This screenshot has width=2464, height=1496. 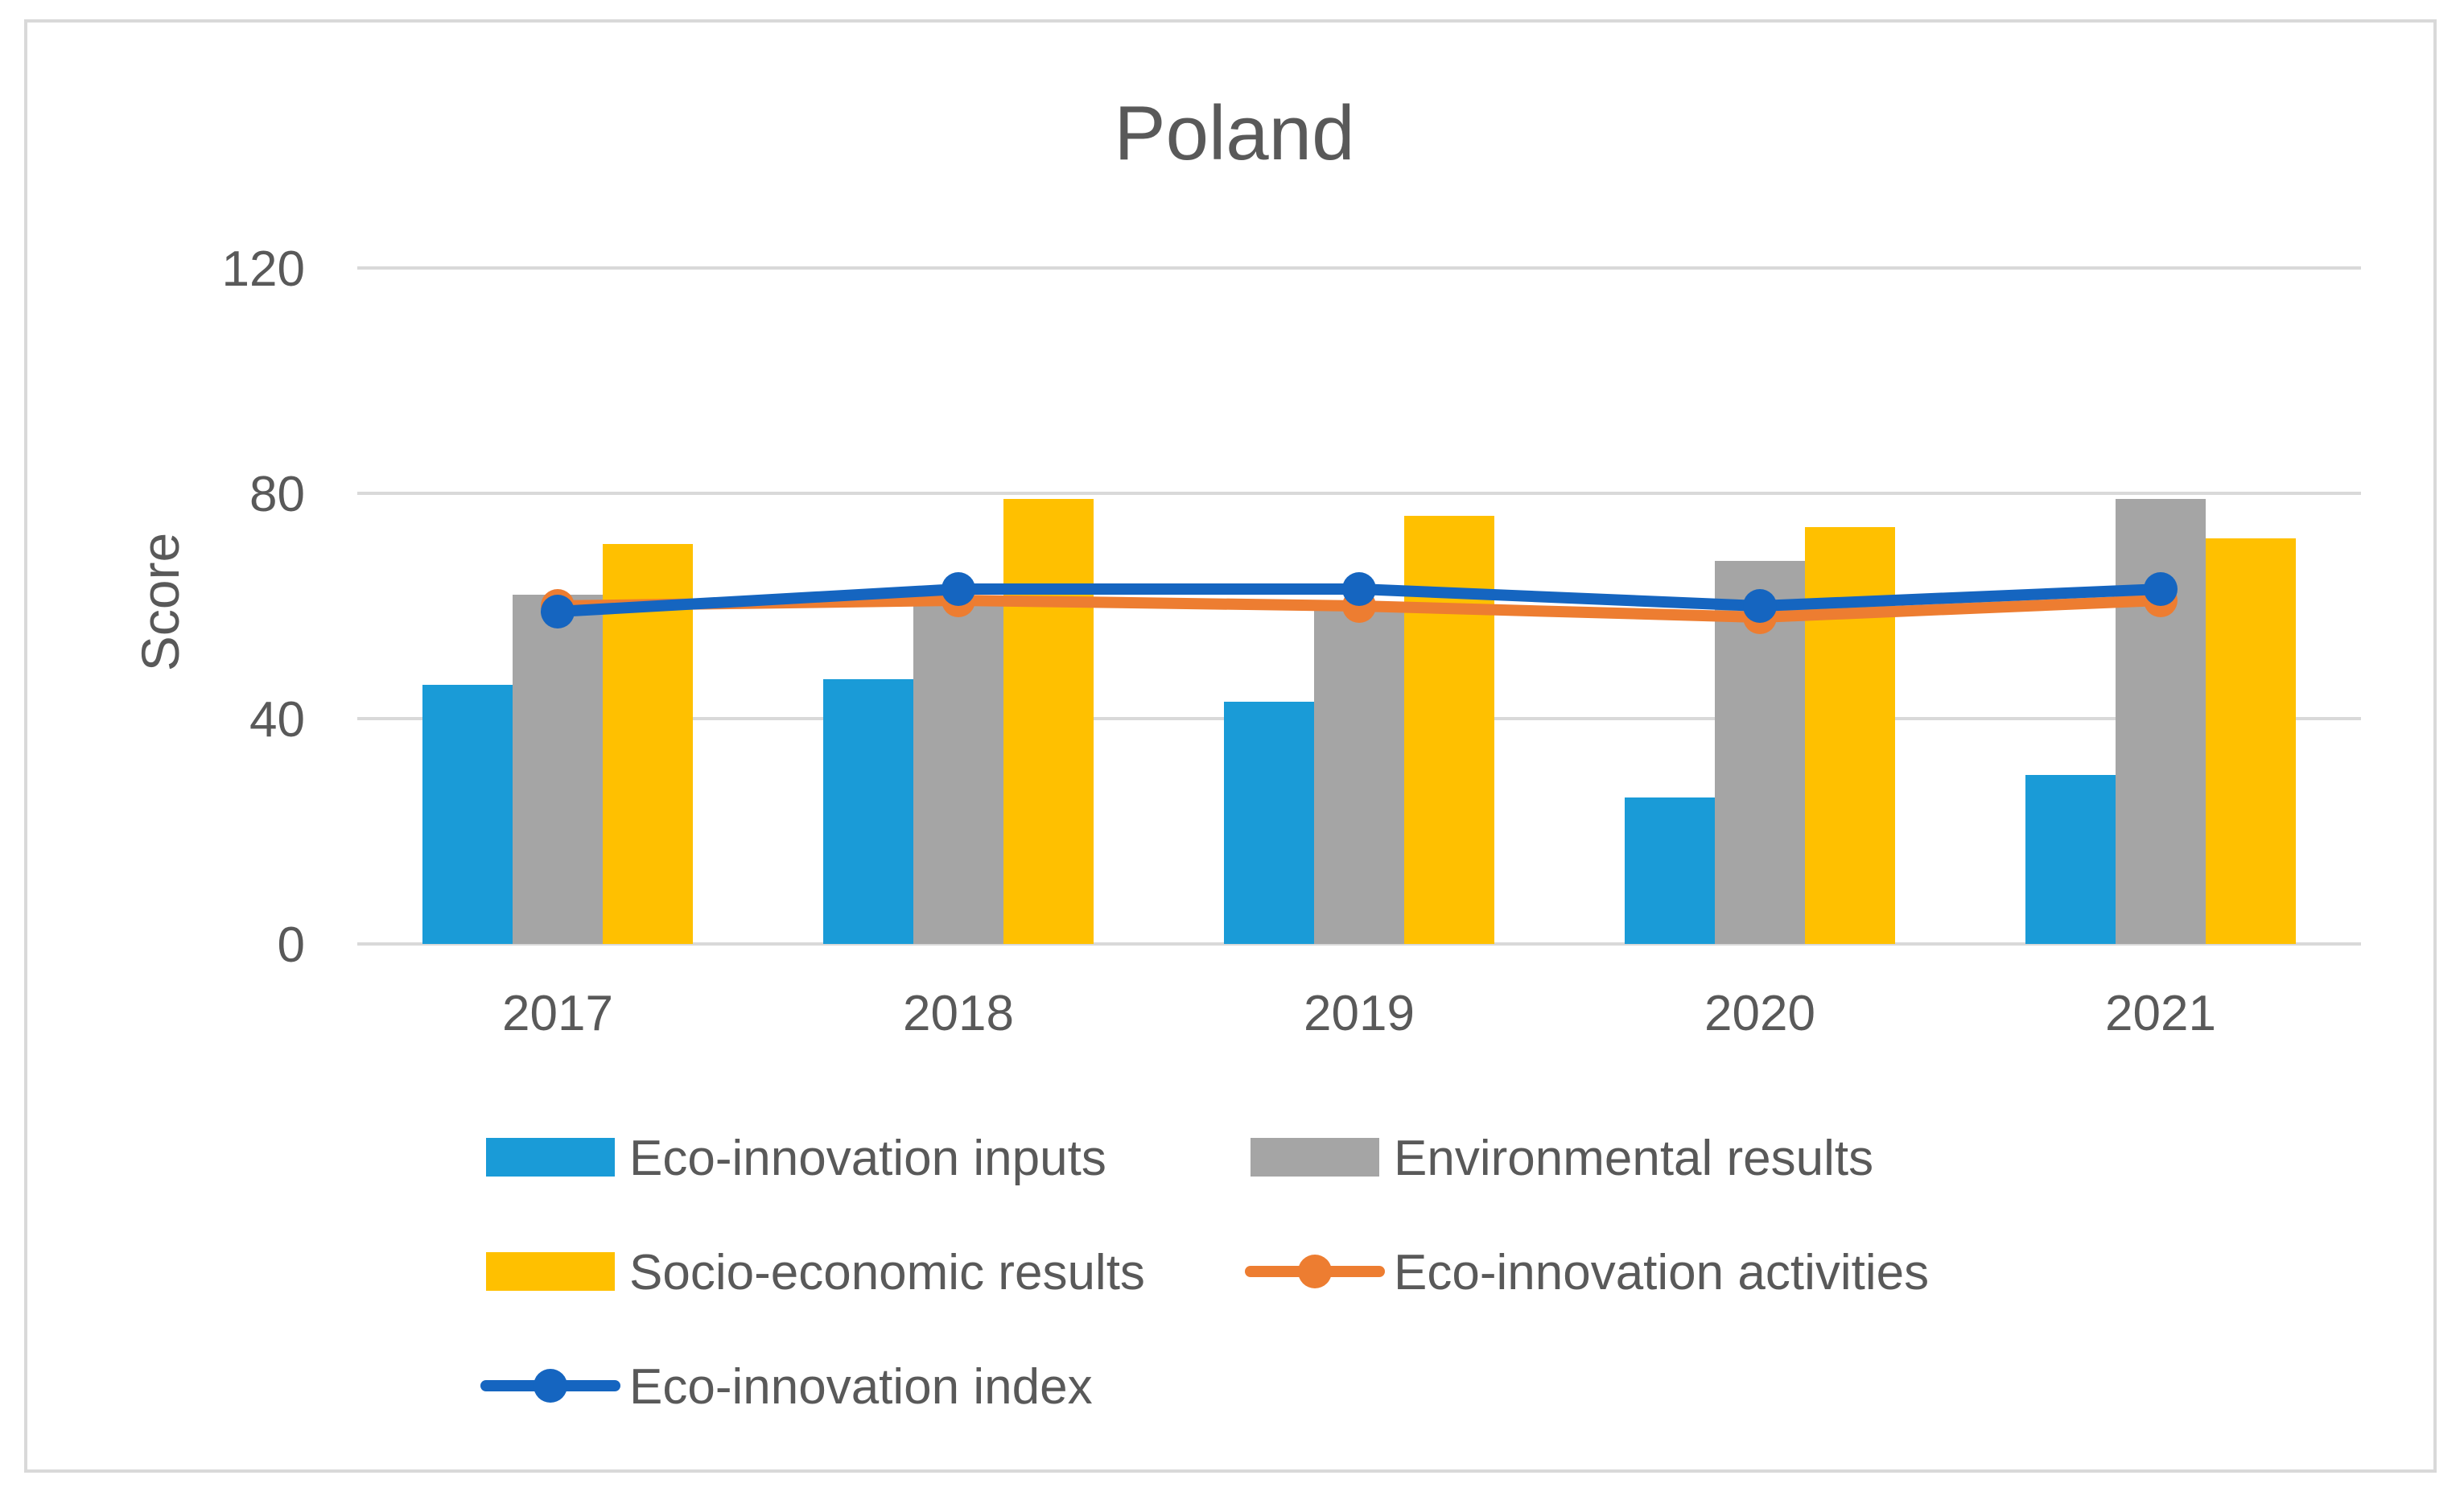 I want to click on bar-environmental-results-2018, so click(x=958, y=772).